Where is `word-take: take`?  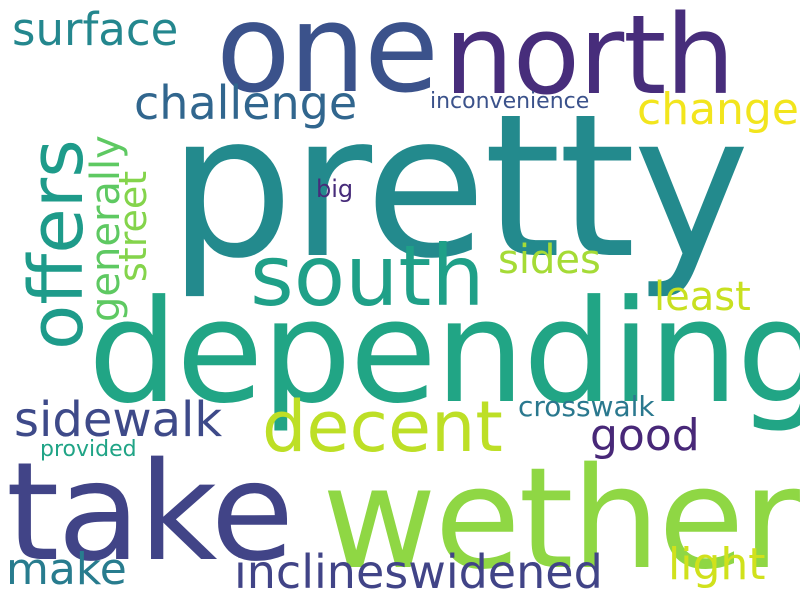
word-take: take is located at coordinates (150, 513).